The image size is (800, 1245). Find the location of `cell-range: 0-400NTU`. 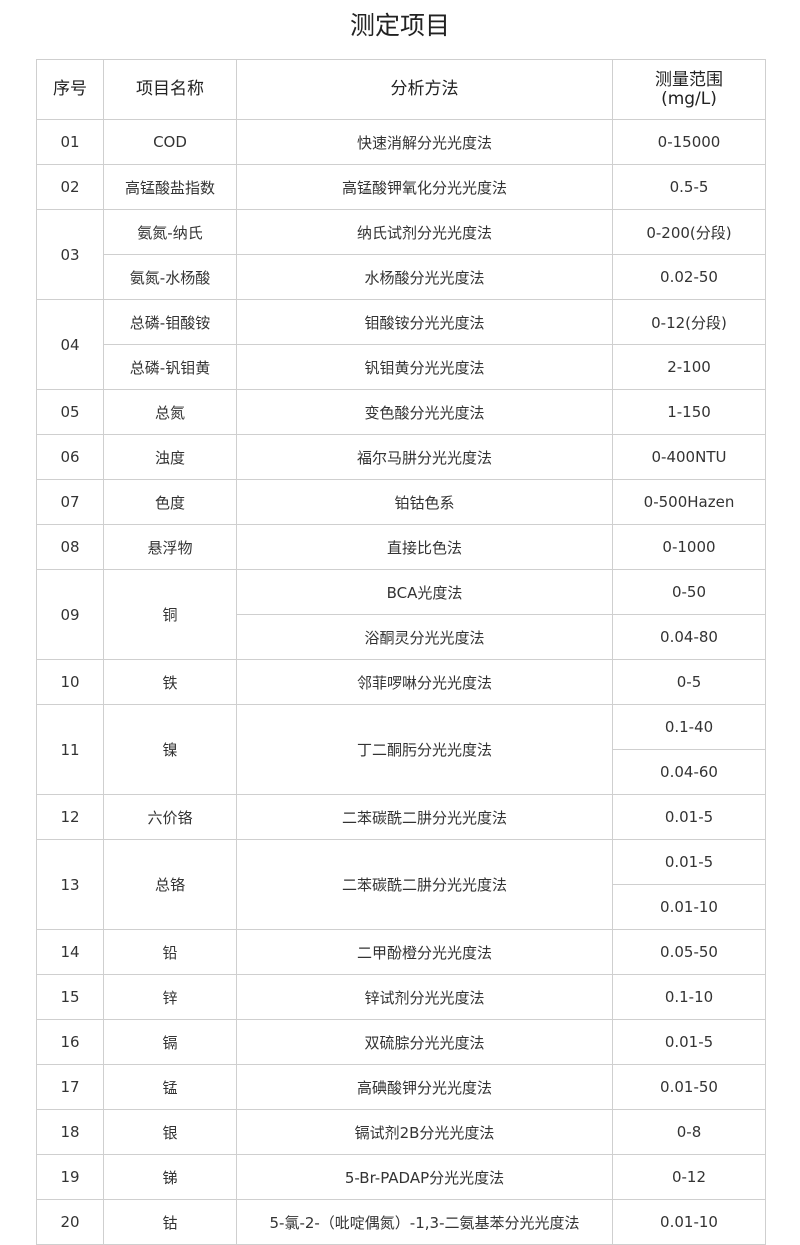

cell-range: 0-400NTU is located at coordinates (689, 457).